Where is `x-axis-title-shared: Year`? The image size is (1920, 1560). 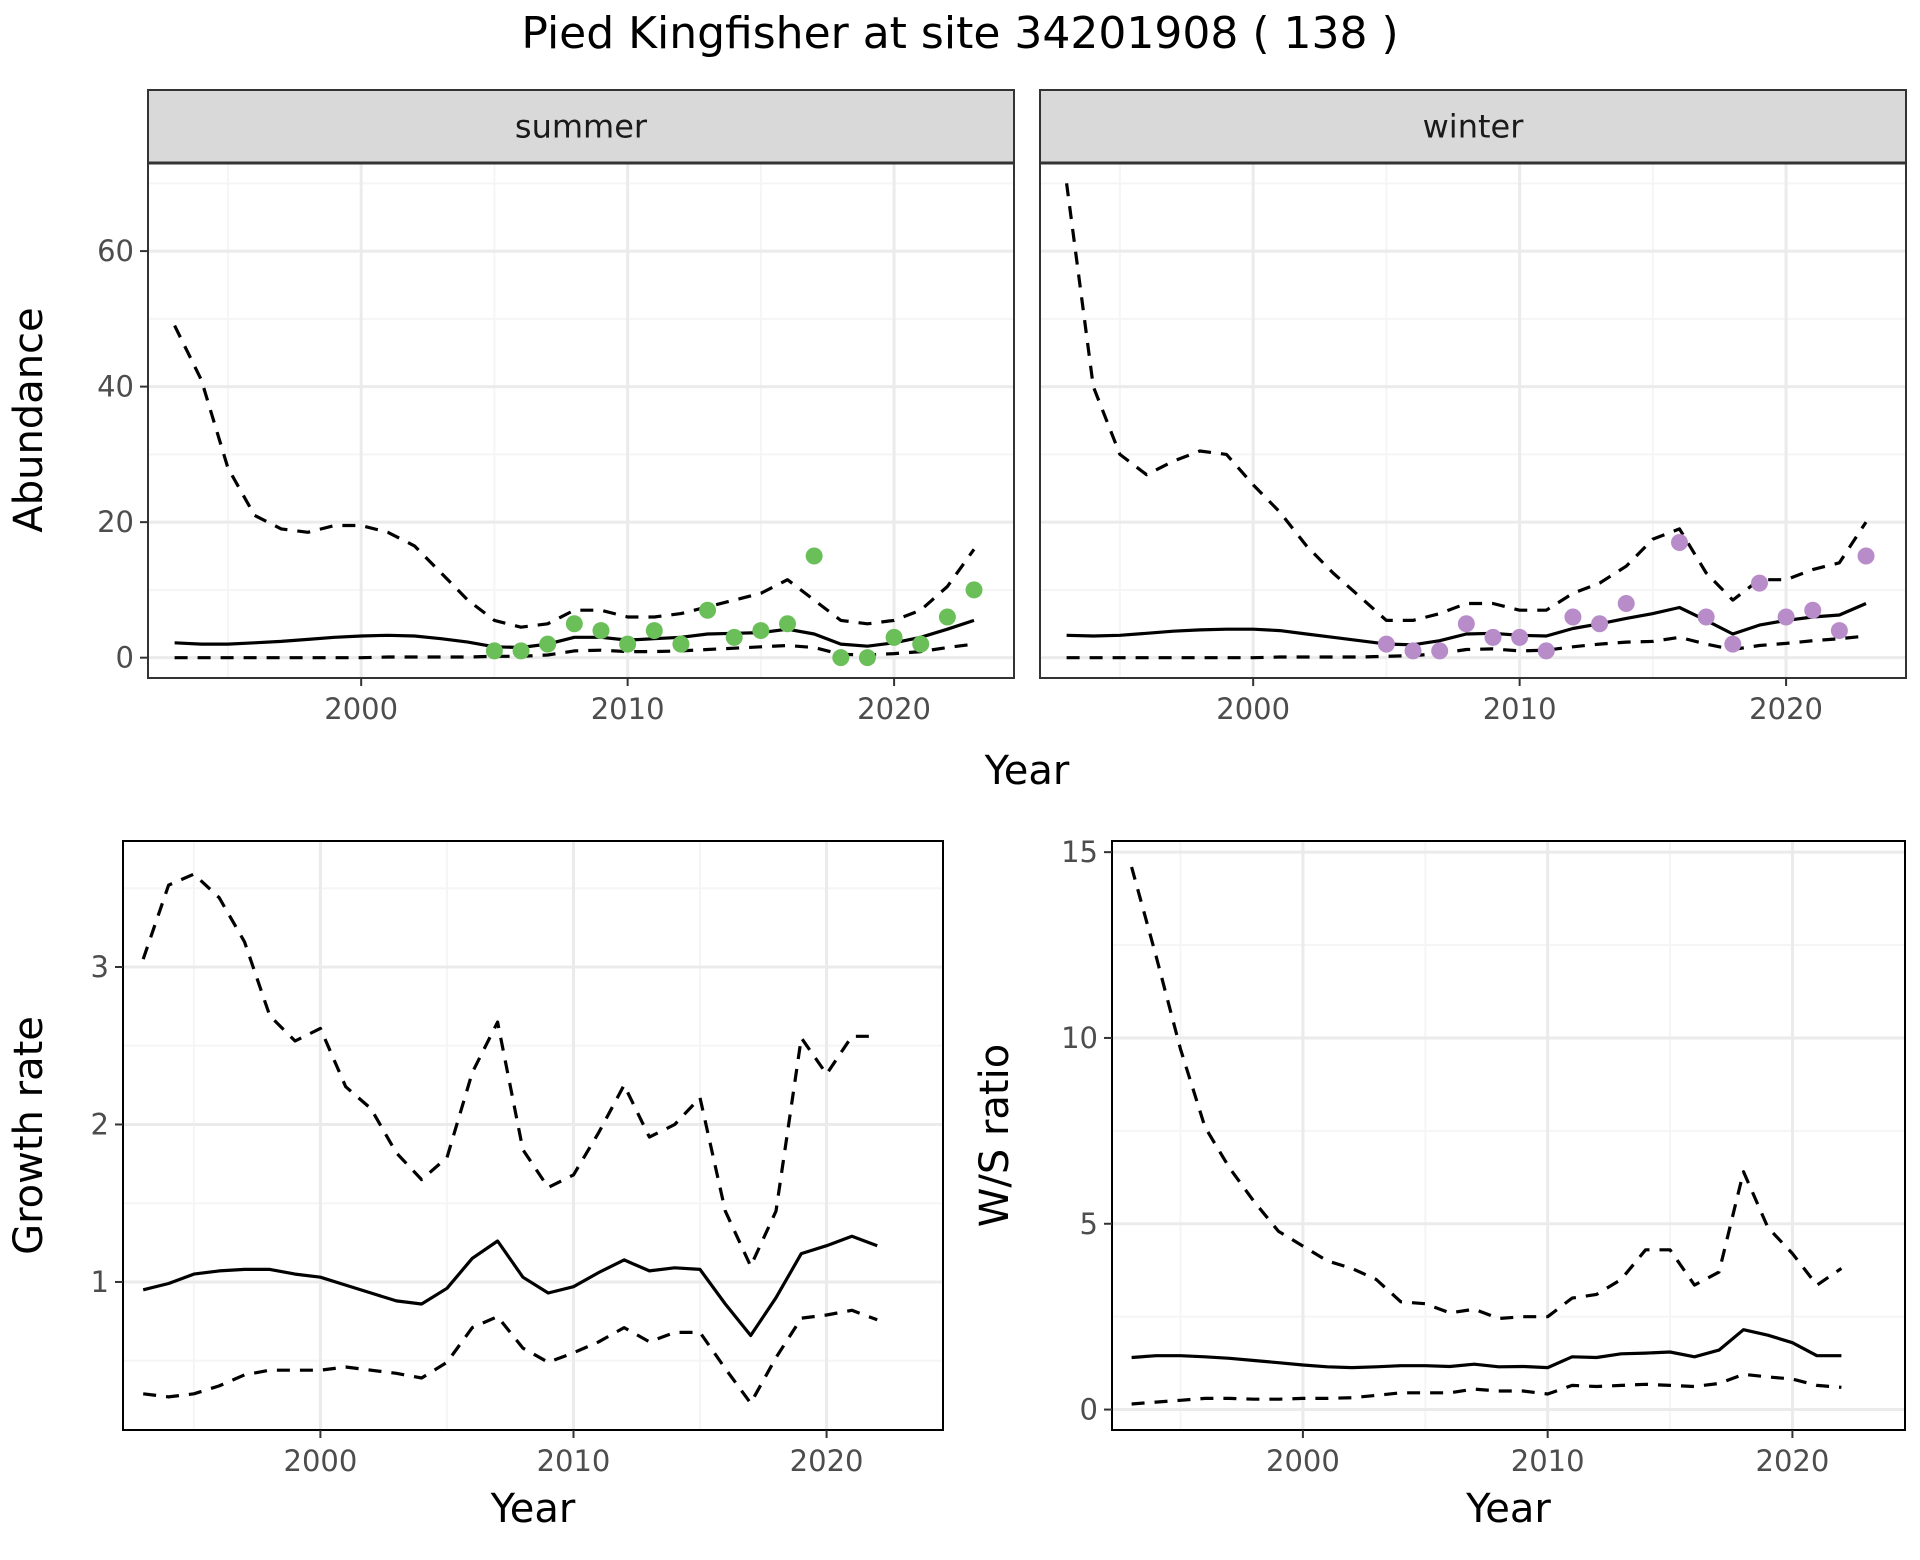 x-axis-title-shared: Year is located at coordinates (1027, 771).